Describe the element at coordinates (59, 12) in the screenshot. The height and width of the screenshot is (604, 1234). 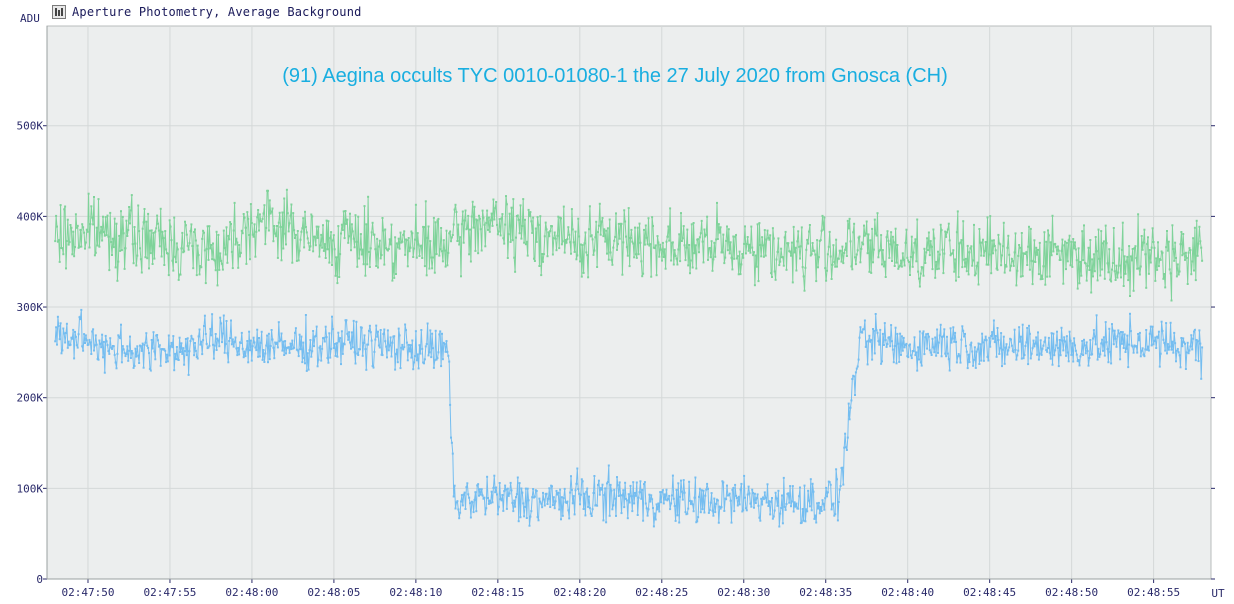
I see `photometry-app-icon` at that location.